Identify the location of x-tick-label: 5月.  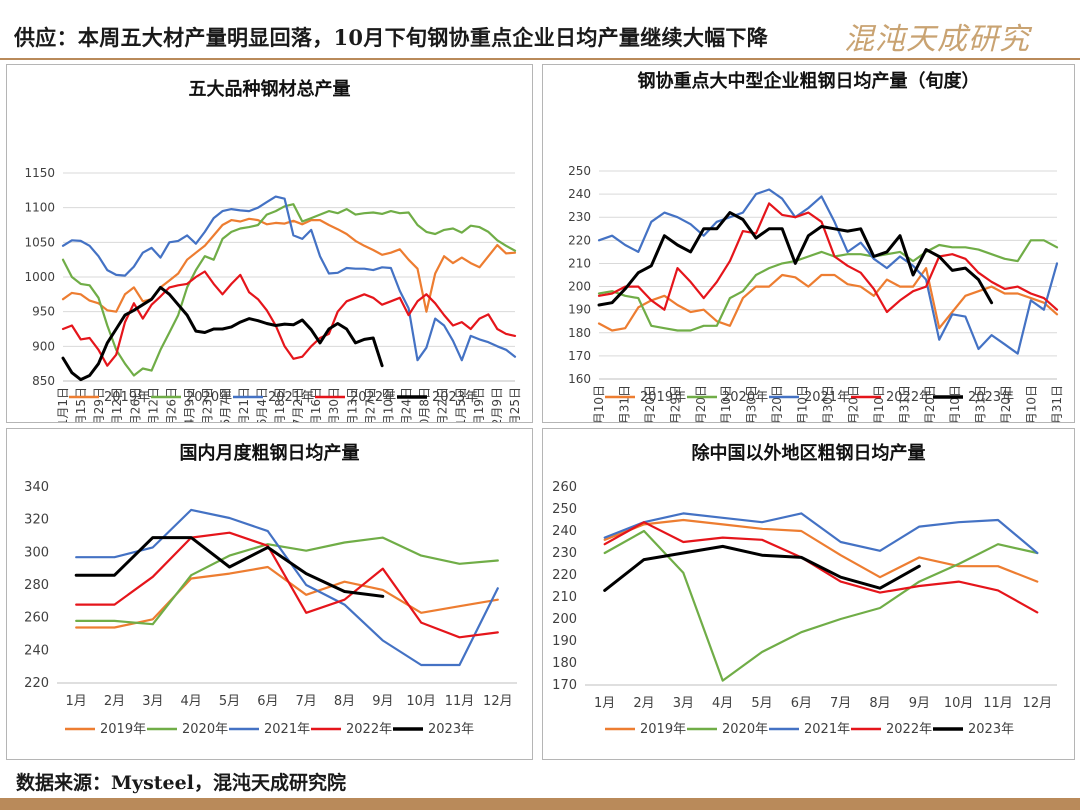
(229, 701).